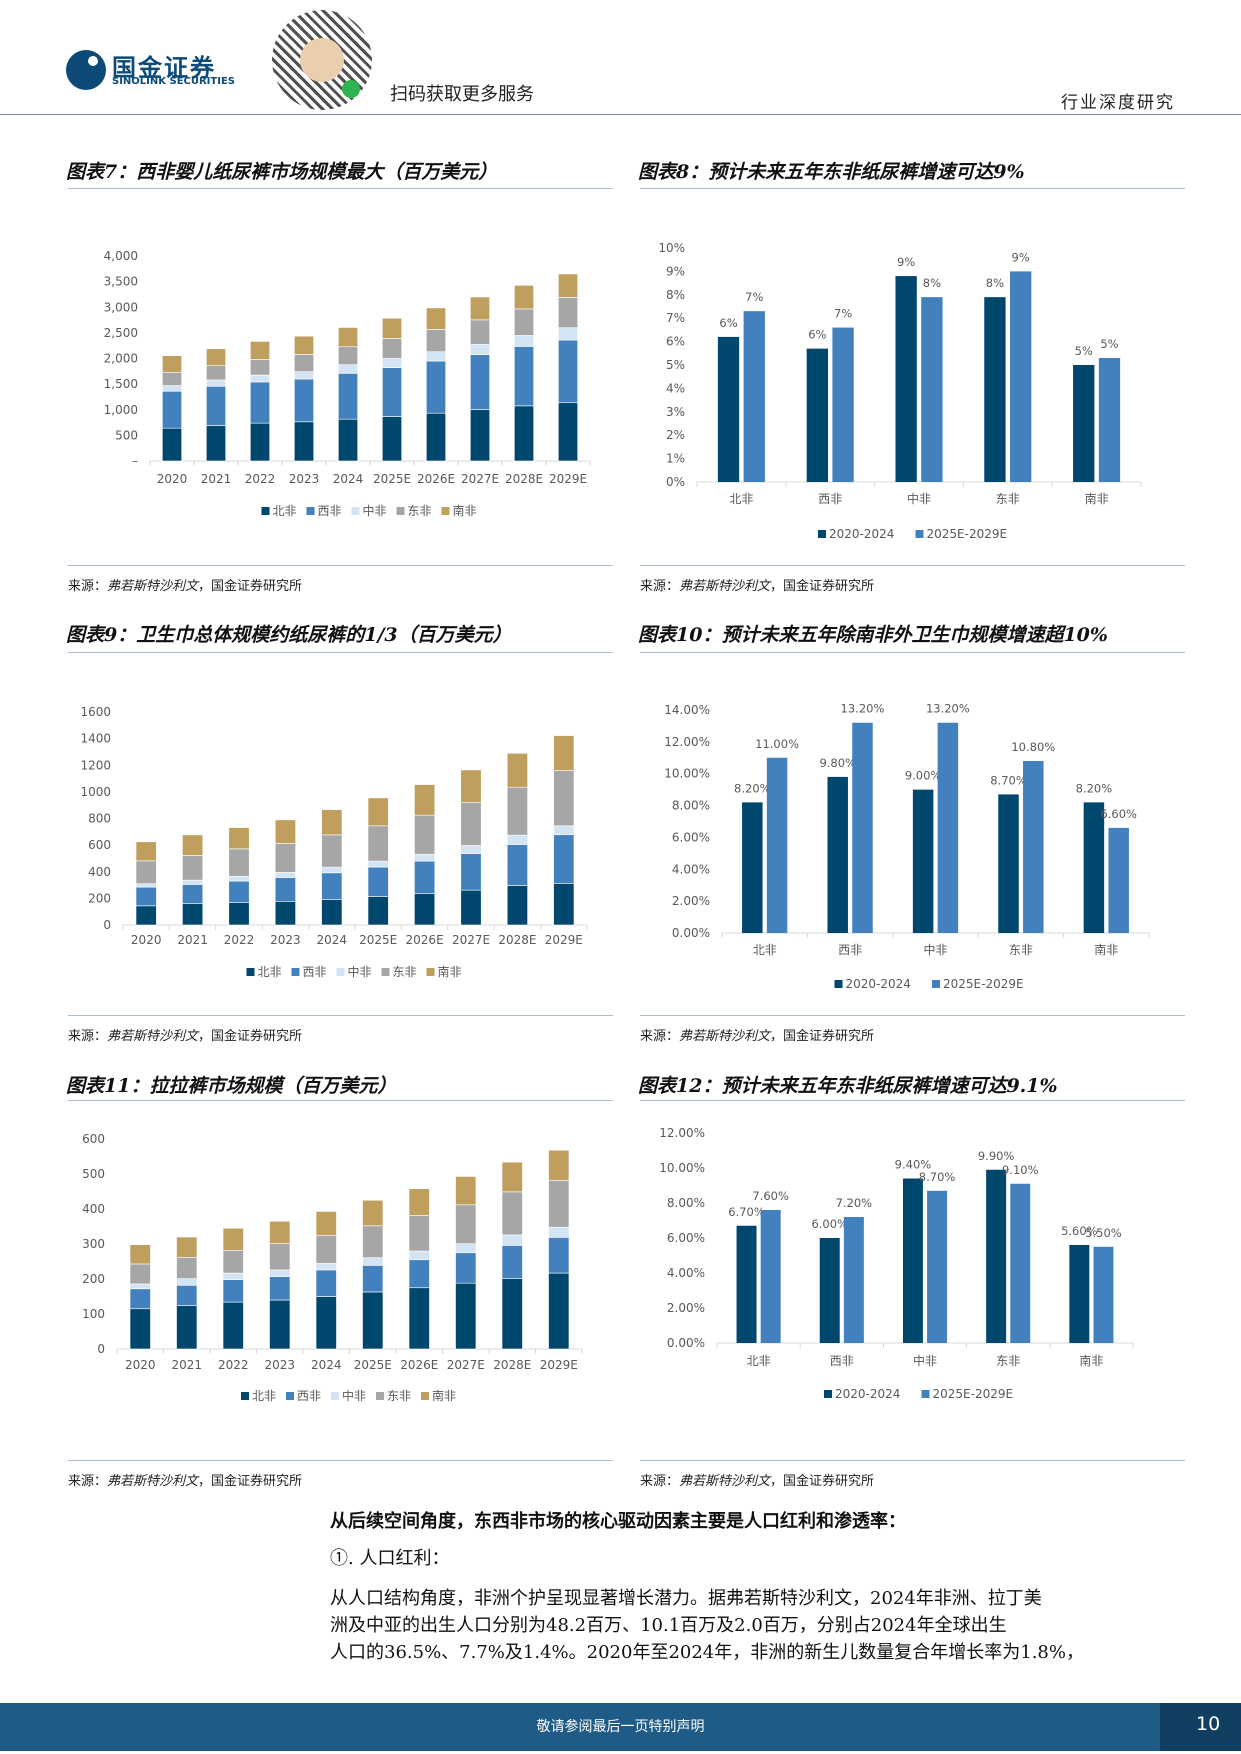  I want to click on data-label: 8%, so click(995, 283).